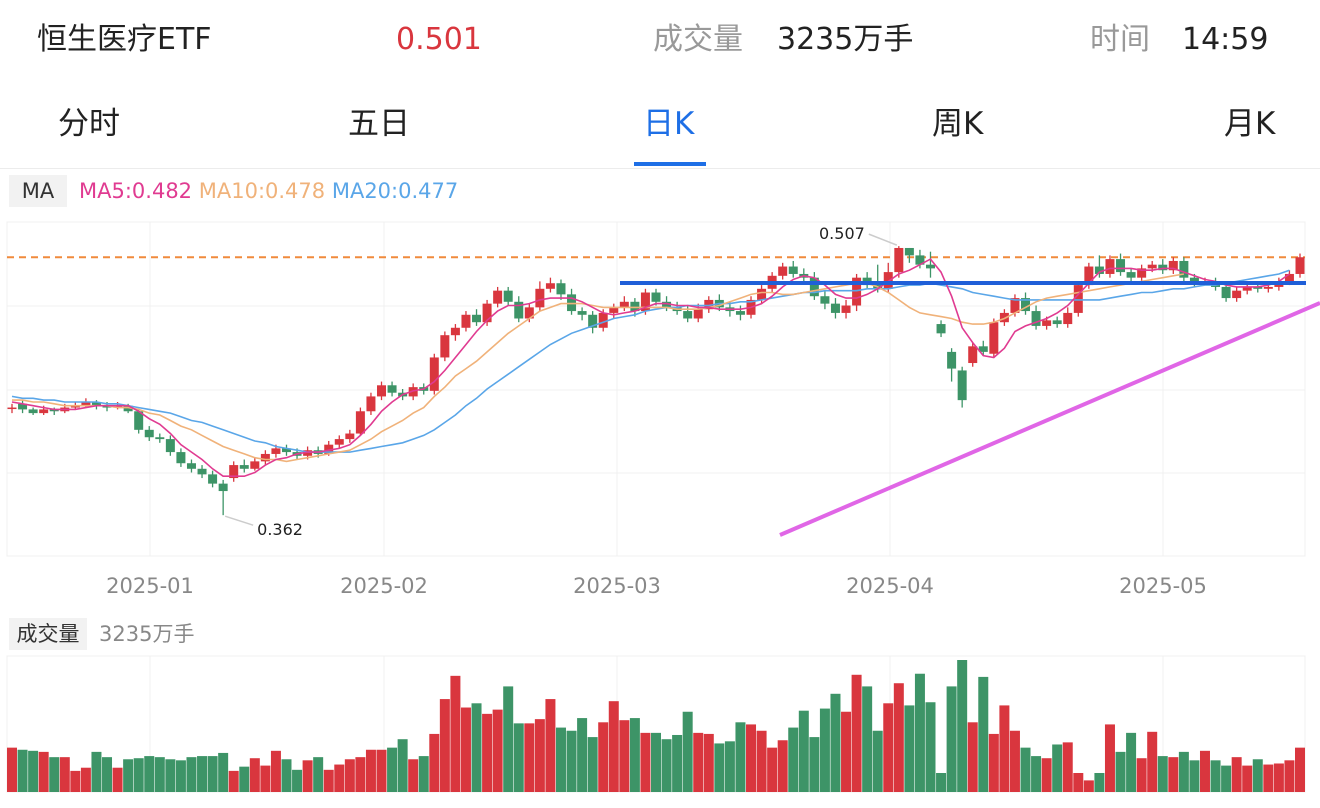  What do you see at coordinates (89, 124) in the screenshot?
I see `tab-intraday: 分时` at bounding box center [89, 124].